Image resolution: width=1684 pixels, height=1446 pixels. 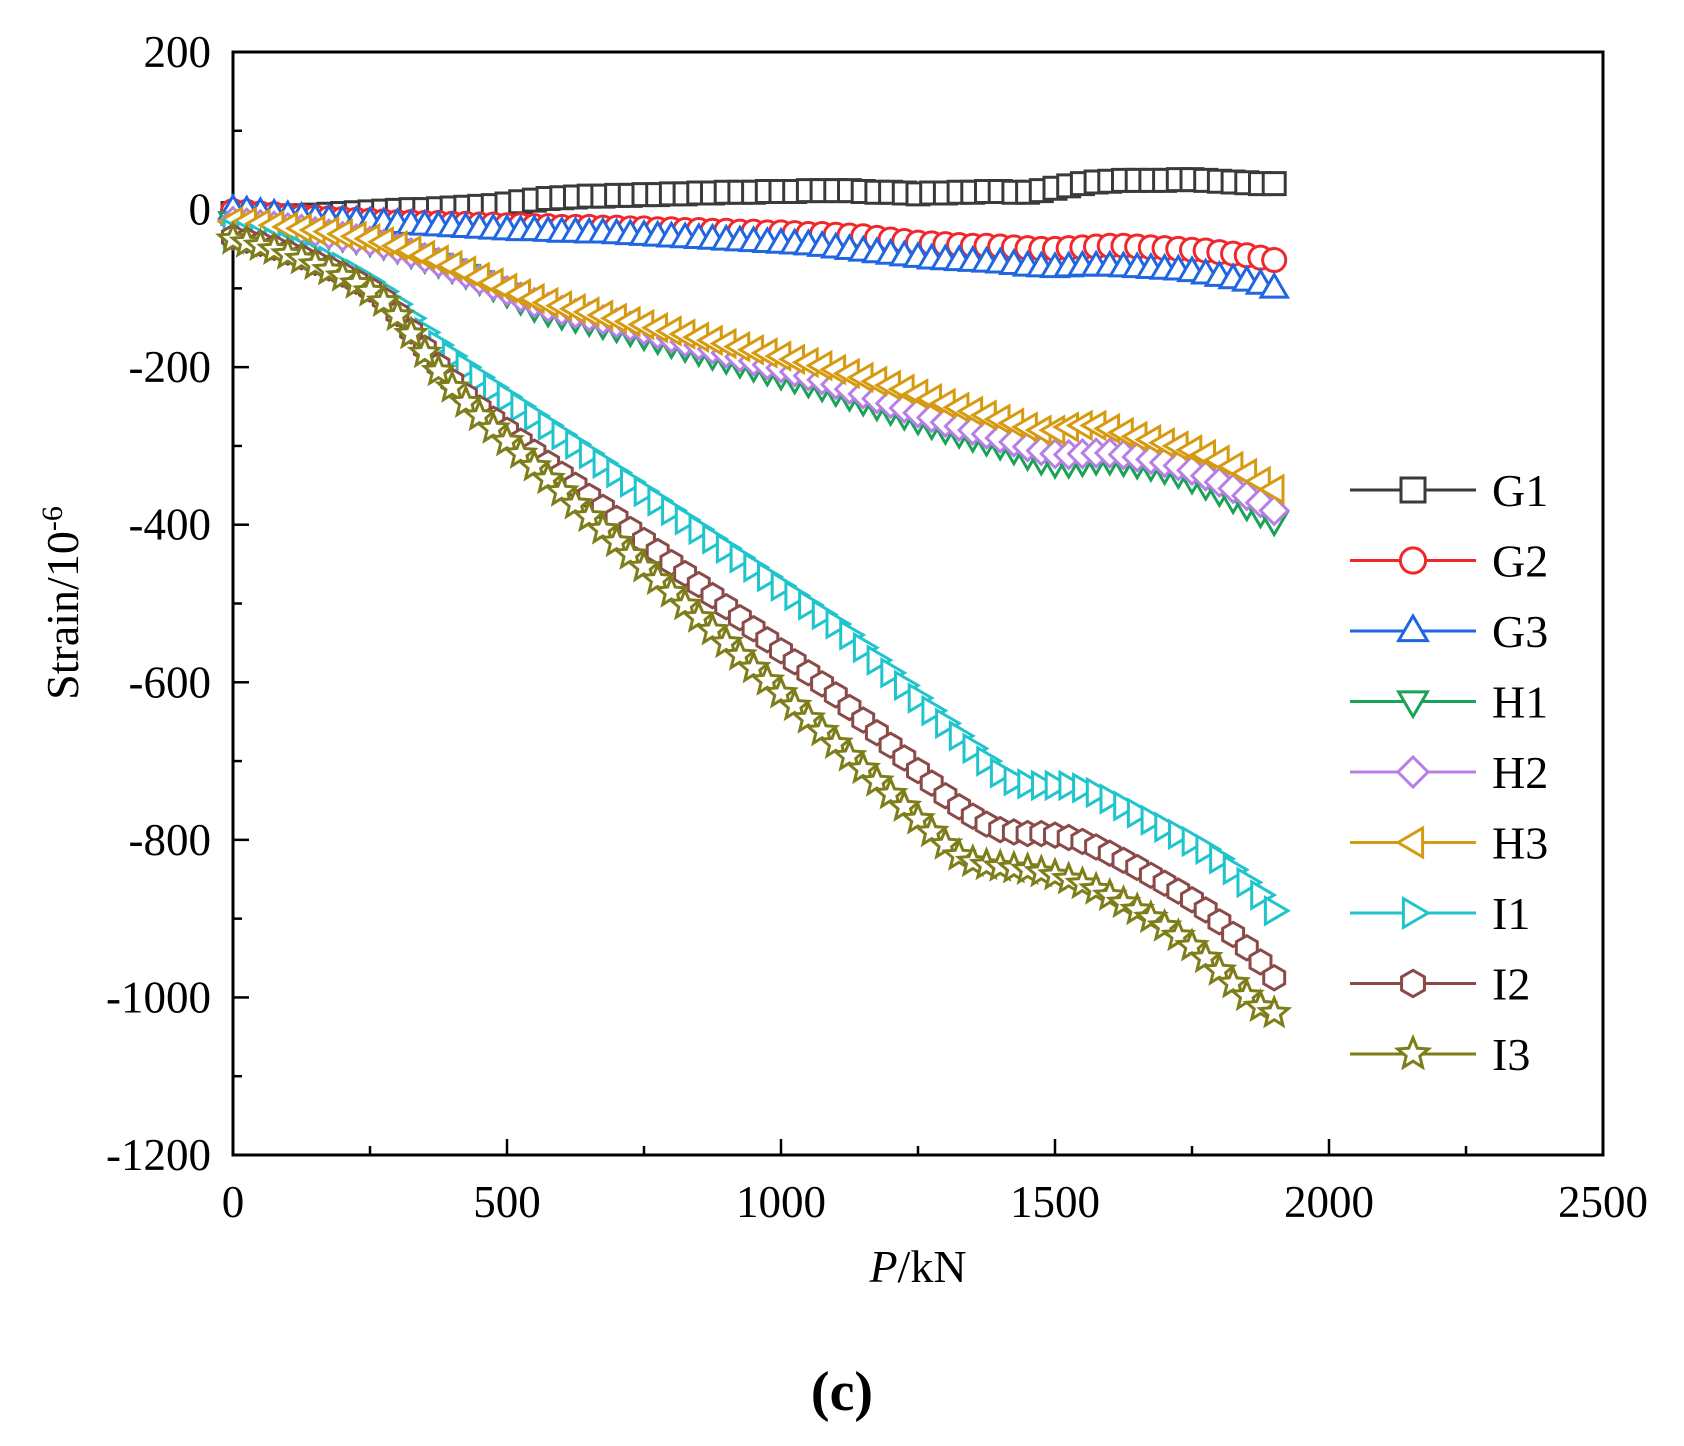 I want to click on y-axis-title: Strain/10-6, so click(x=62, y=603).